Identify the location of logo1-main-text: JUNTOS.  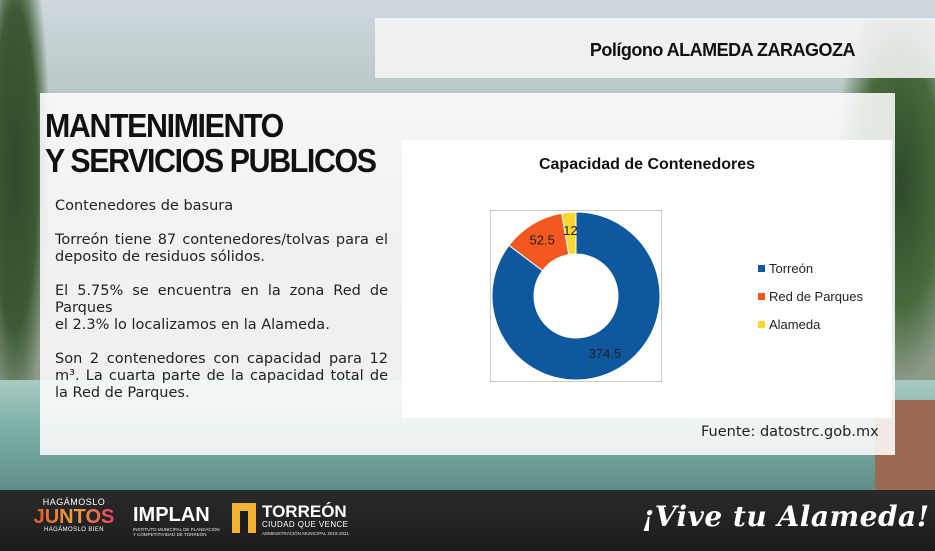
(74, 517).